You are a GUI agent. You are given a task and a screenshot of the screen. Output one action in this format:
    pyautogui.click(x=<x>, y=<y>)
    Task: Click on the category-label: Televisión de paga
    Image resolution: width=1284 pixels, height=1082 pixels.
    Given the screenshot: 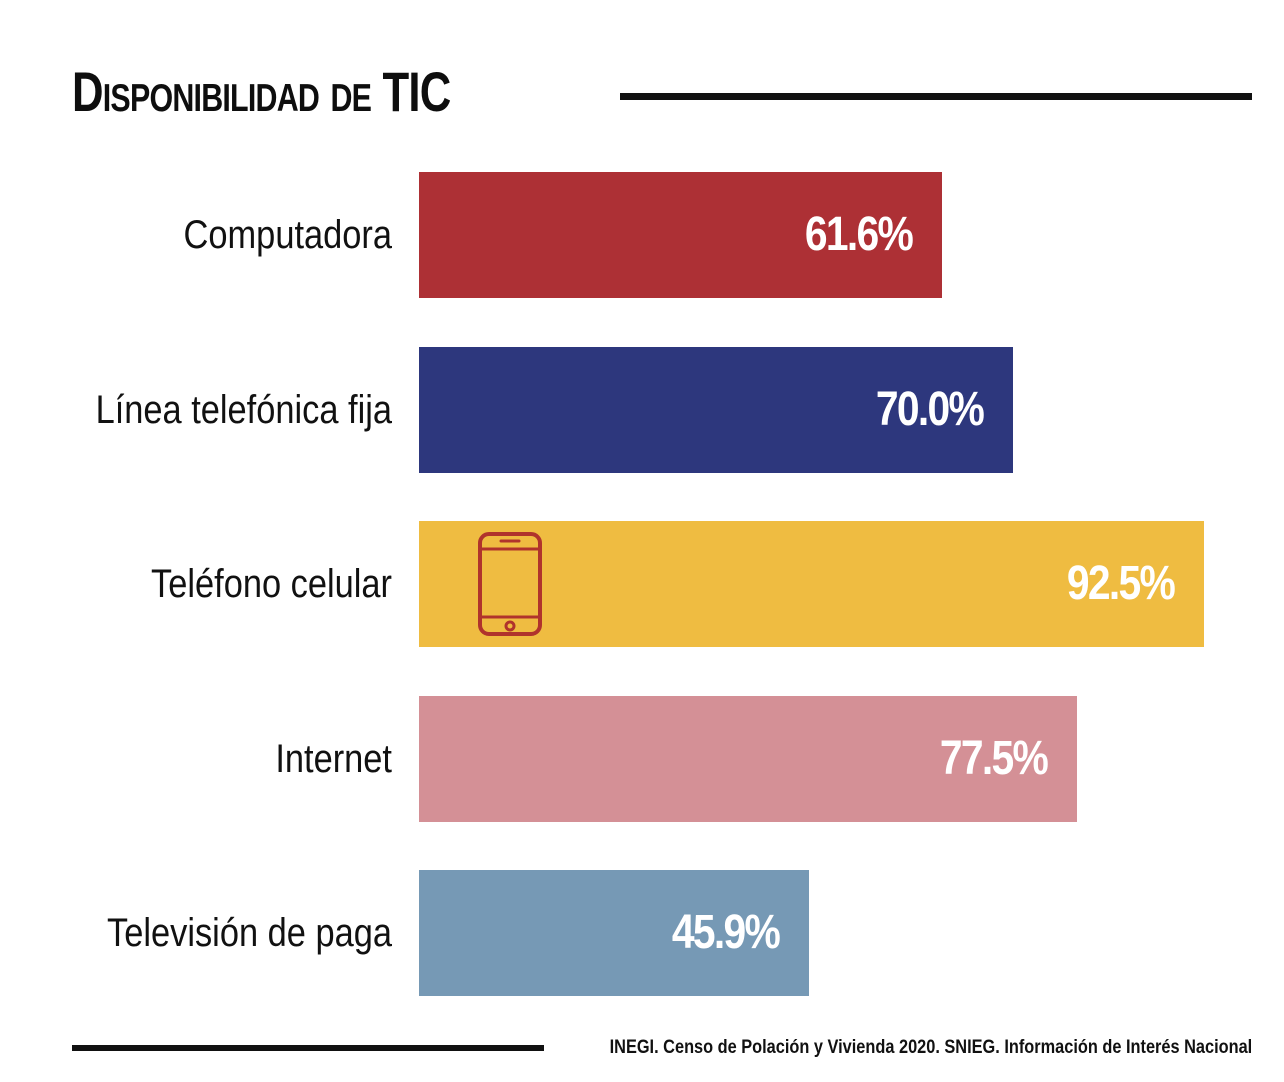 What is the action you would take?
    pyautogui.click(x=249, y=933)
    